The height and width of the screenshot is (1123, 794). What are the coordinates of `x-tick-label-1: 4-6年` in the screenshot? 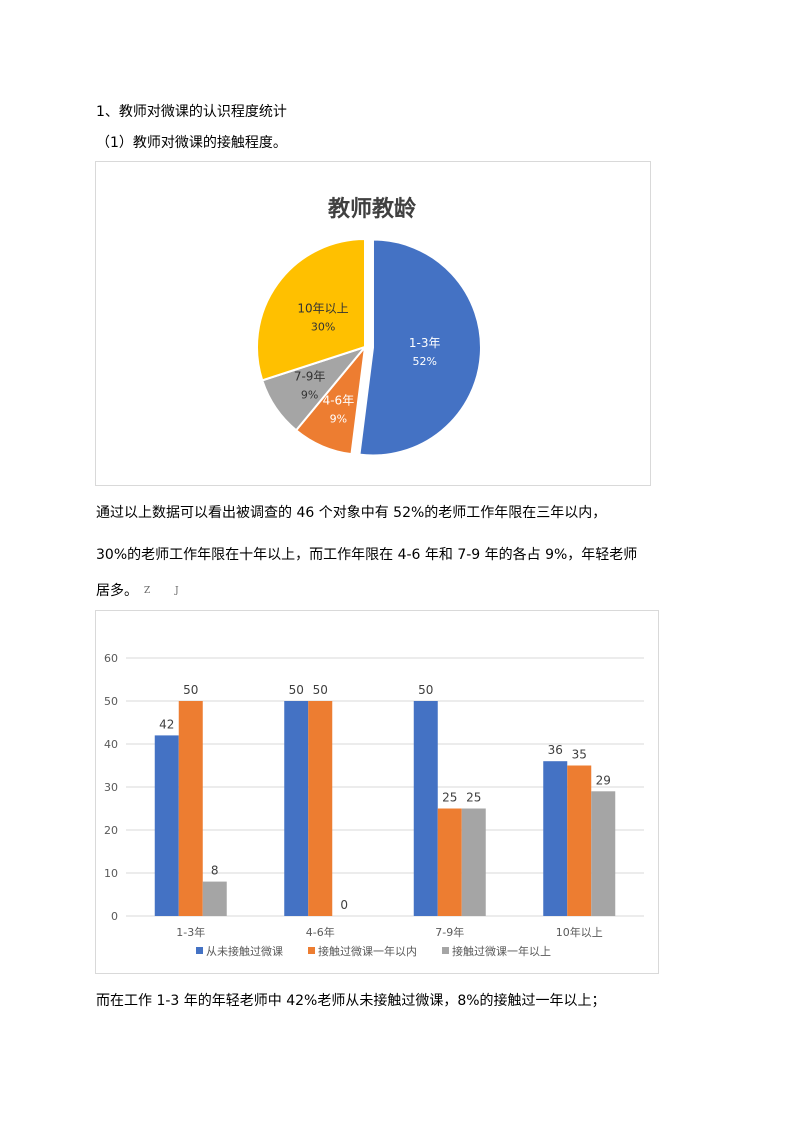 It's located at (320, 932).